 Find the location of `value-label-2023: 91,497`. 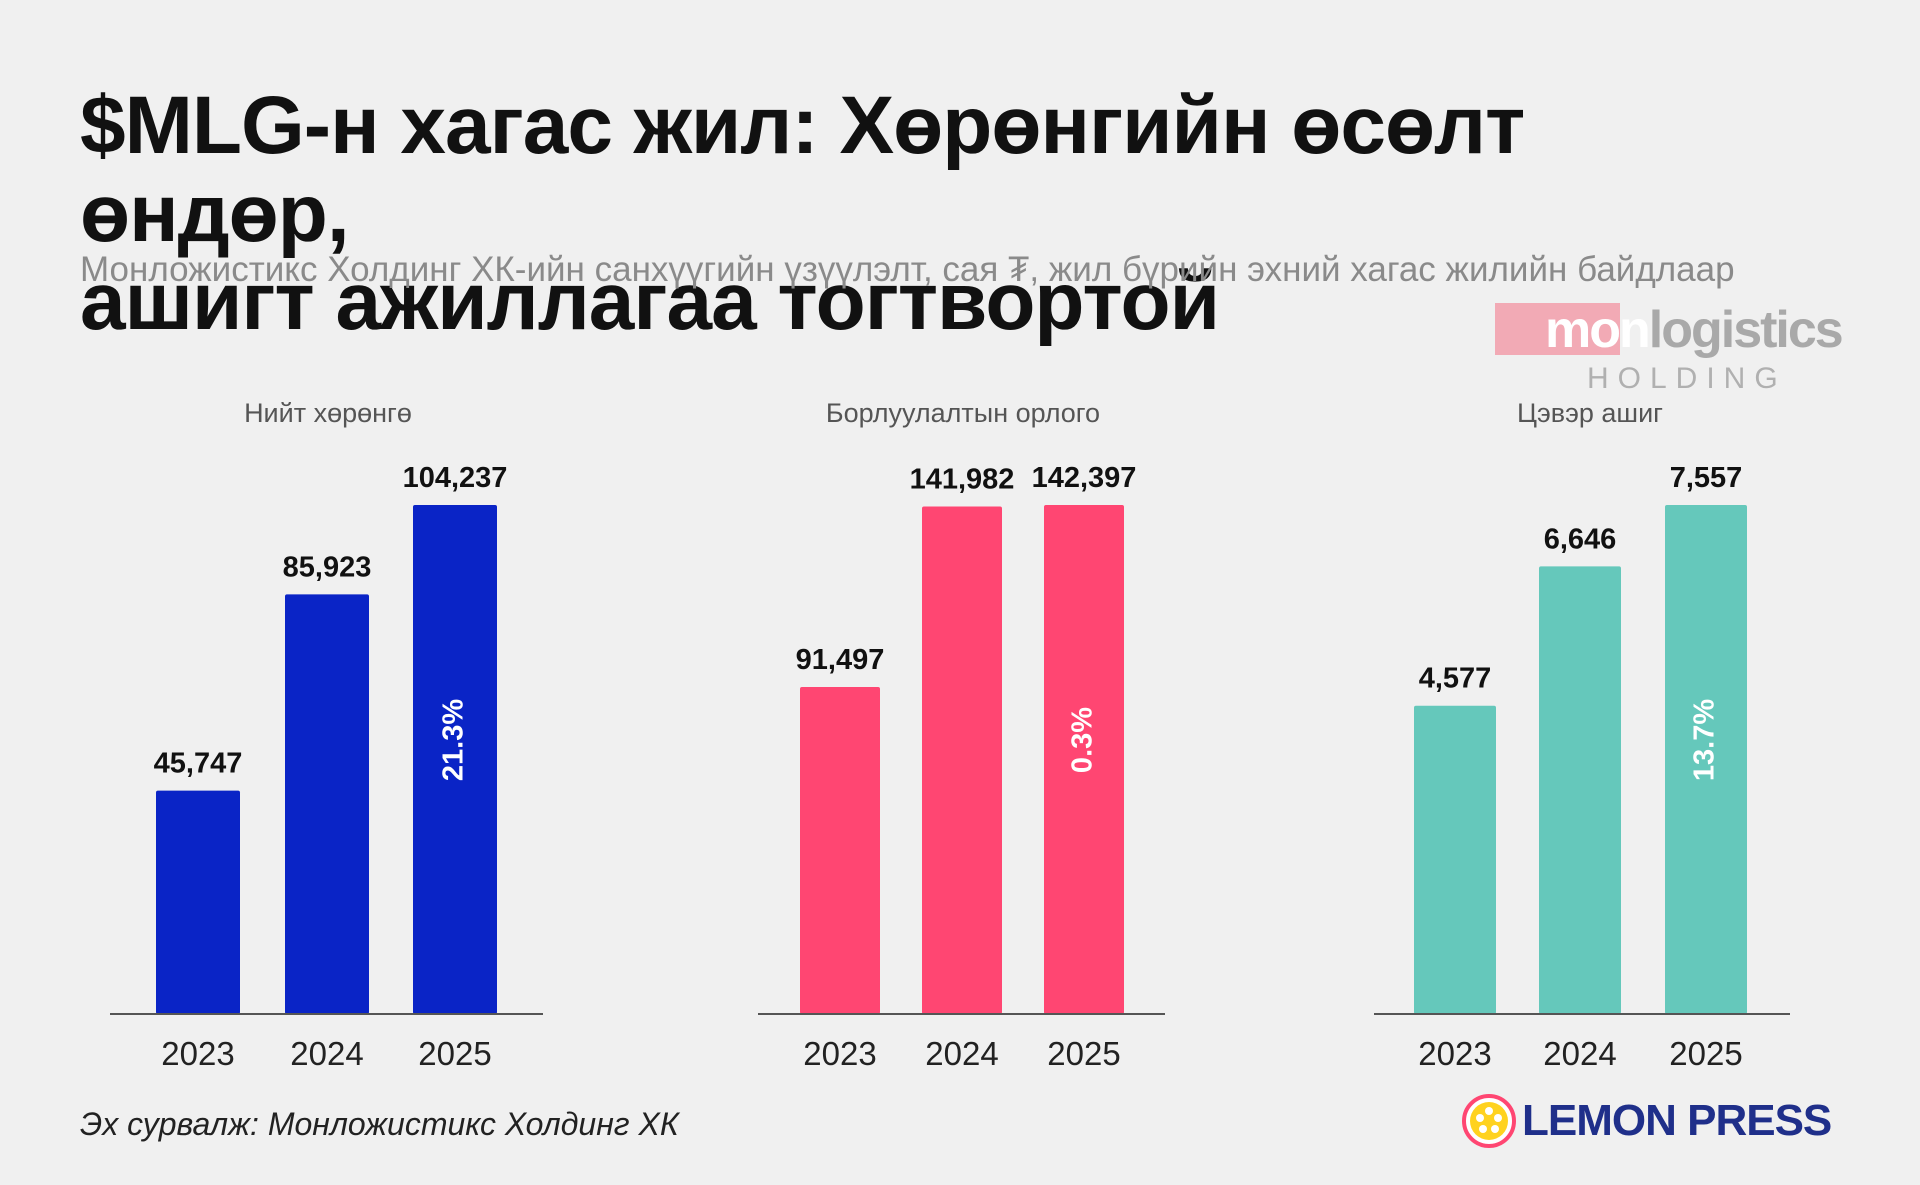

value-label-2023: 91,497 is located at coordinates (840, 660).